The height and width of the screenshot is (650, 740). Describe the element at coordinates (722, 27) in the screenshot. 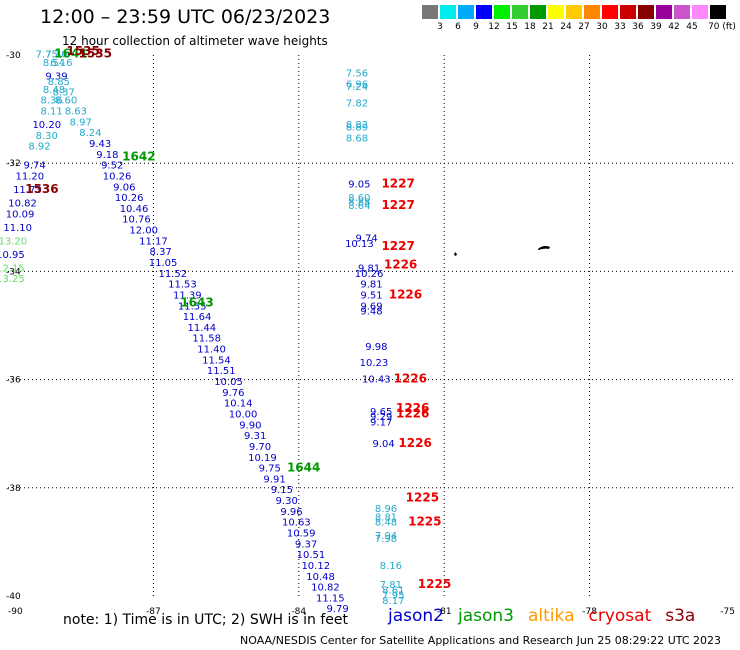

I see `colorbar-label: 70 (ft)` at that location.